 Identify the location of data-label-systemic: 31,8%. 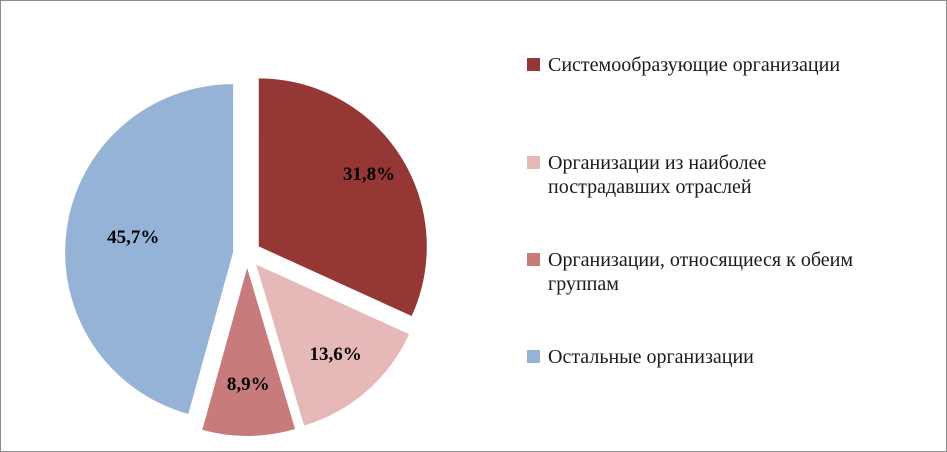
(369, 174).